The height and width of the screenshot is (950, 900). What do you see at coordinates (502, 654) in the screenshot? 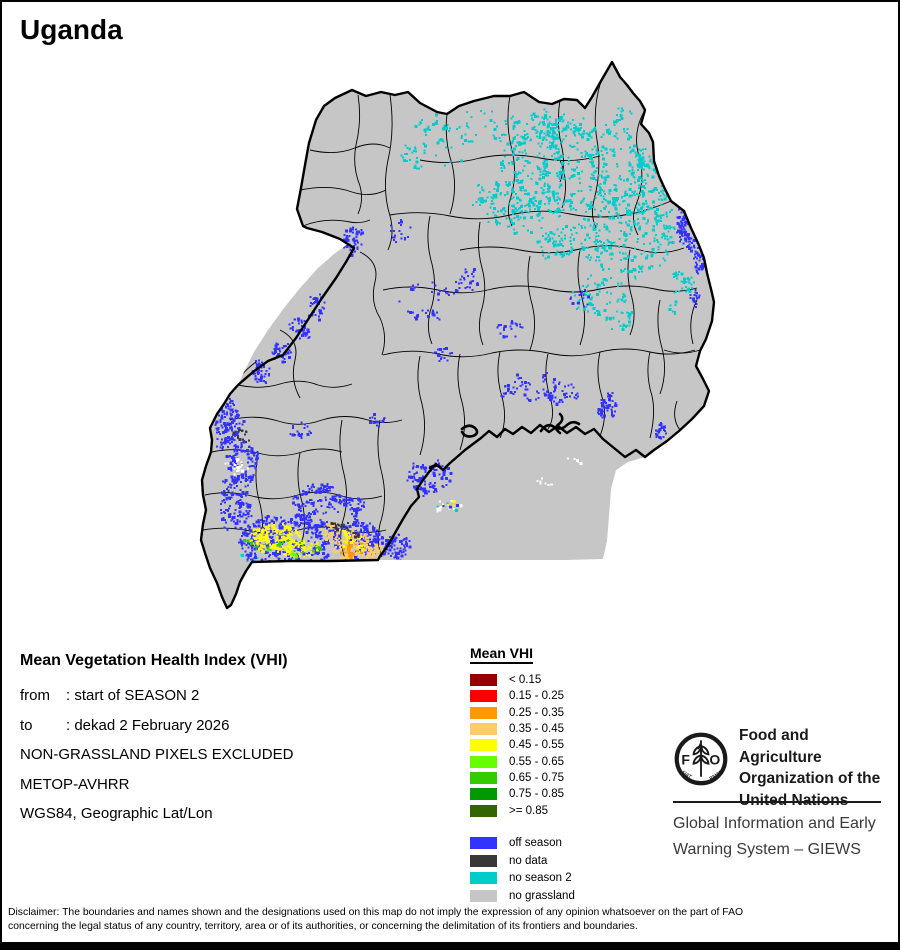
I see `legend-title: Mean VHI` at bounding box center [502, 654].